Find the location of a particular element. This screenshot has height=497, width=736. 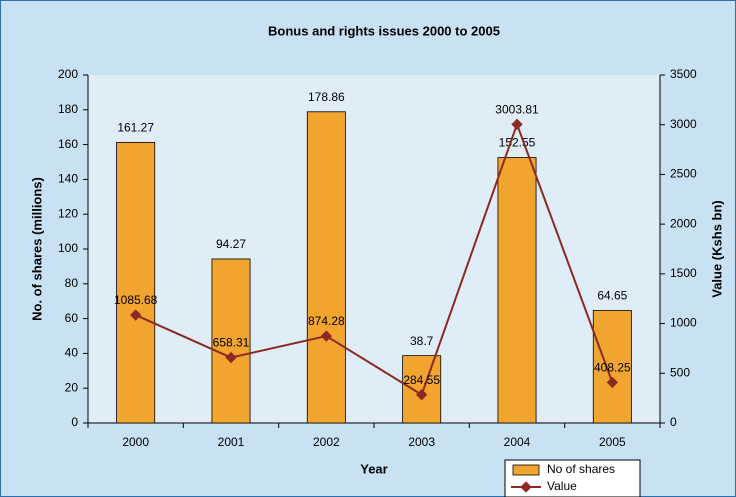

y2-tick-label: 1500 is located at coordinates (683, 273).